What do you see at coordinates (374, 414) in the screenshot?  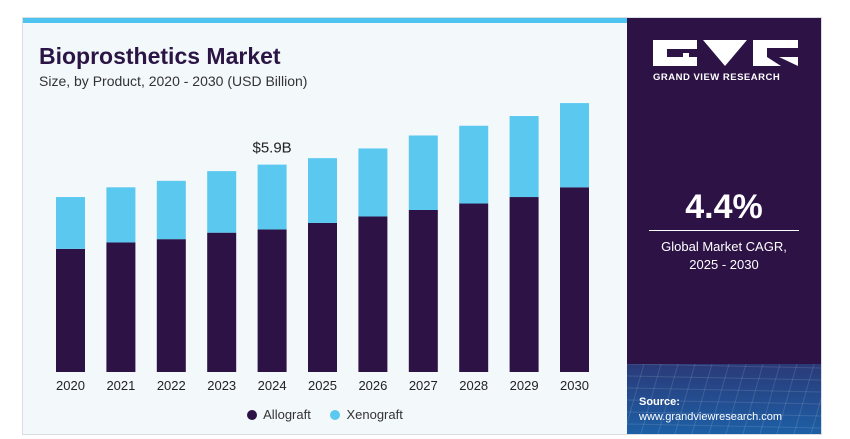 I see `legend-label-xenograft: Xenograft` at bounding box center [374, 414].